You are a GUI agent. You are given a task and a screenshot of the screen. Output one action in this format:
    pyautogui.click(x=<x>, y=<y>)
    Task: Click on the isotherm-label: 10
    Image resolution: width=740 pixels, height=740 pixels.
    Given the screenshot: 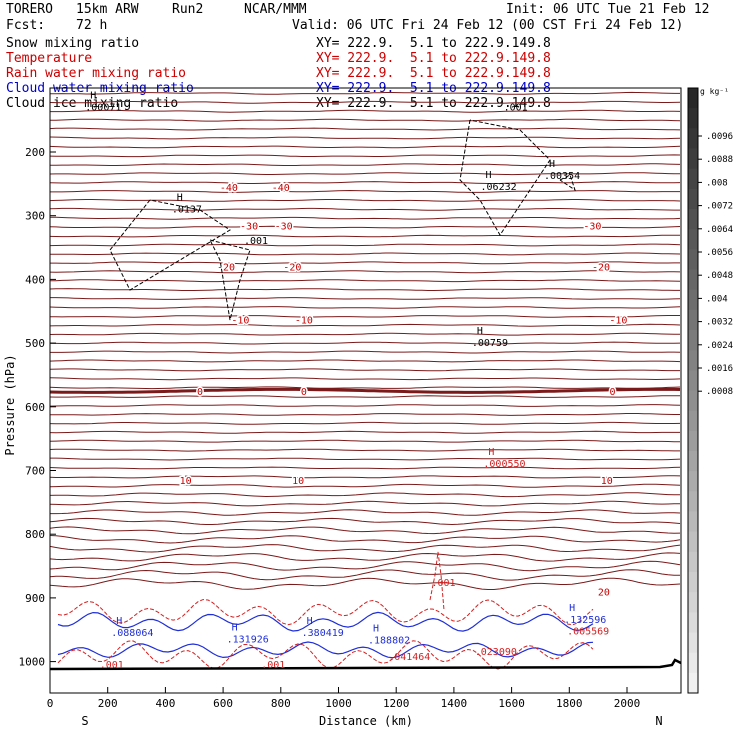 What is the action you would take?
    pyautogui.click(x=607, y=481)
    